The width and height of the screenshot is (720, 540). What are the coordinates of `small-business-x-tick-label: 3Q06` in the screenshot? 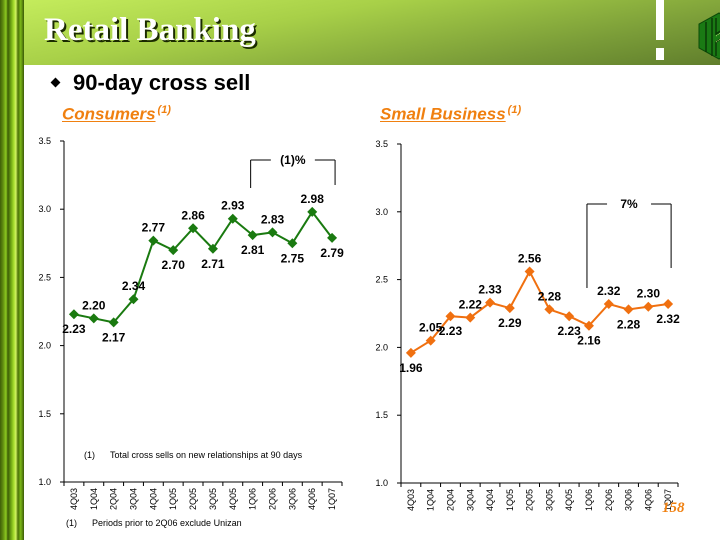 It's located at (629, 500).